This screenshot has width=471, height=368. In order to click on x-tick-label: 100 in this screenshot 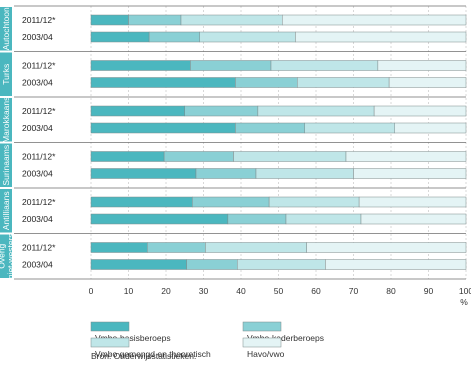, I will do `click(465, 291)`.